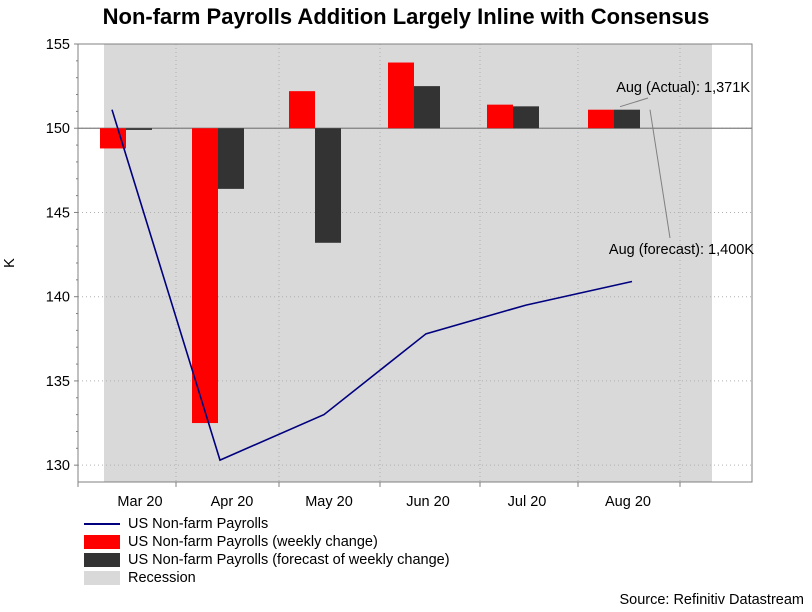  Describe the element at coordinates (660, 174) in the screenshot. I see `annotation-leader-forecast` at that location.